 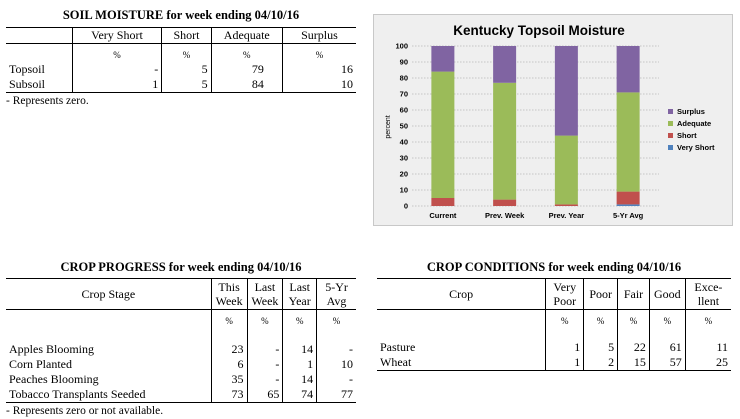 I want to click on table-row: Subsoil 1 5 84 10, so click(x=181, y=85).